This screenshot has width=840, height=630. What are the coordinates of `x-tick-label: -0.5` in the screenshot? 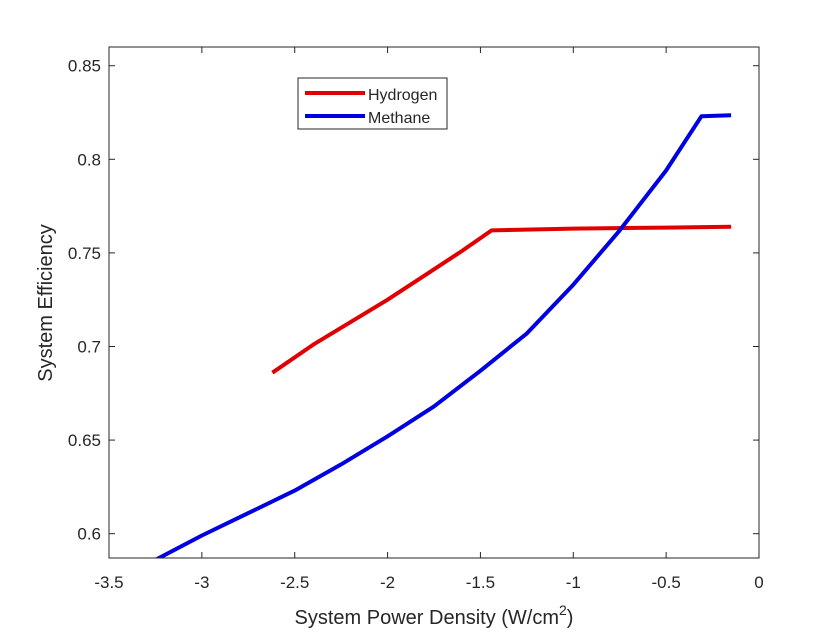 It's located at (665, 582).